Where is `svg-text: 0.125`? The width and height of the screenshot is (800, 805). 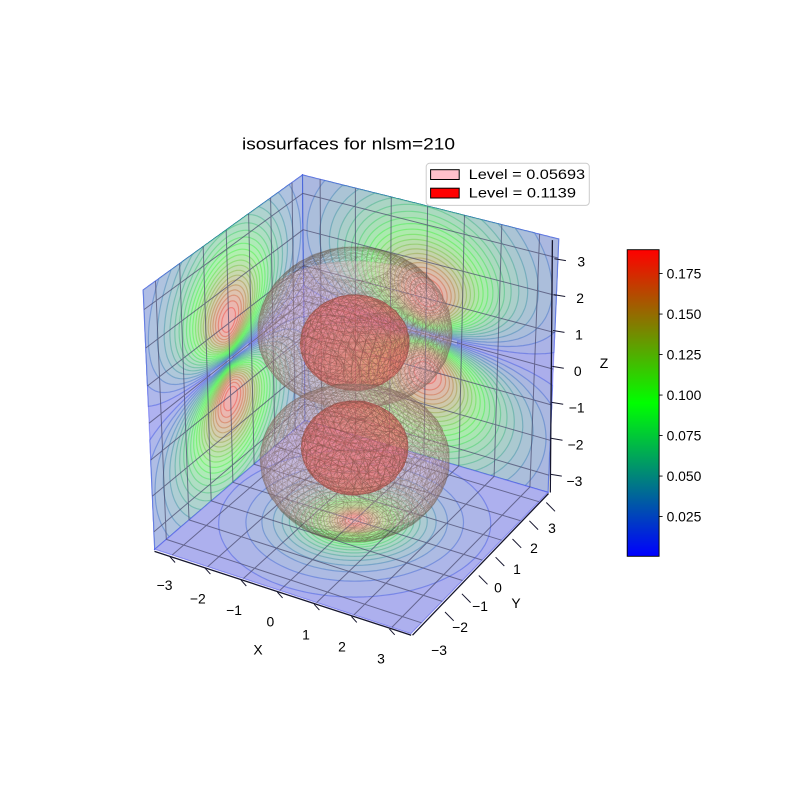
svg-text: 0.125 is located at coordinates (684, 355).